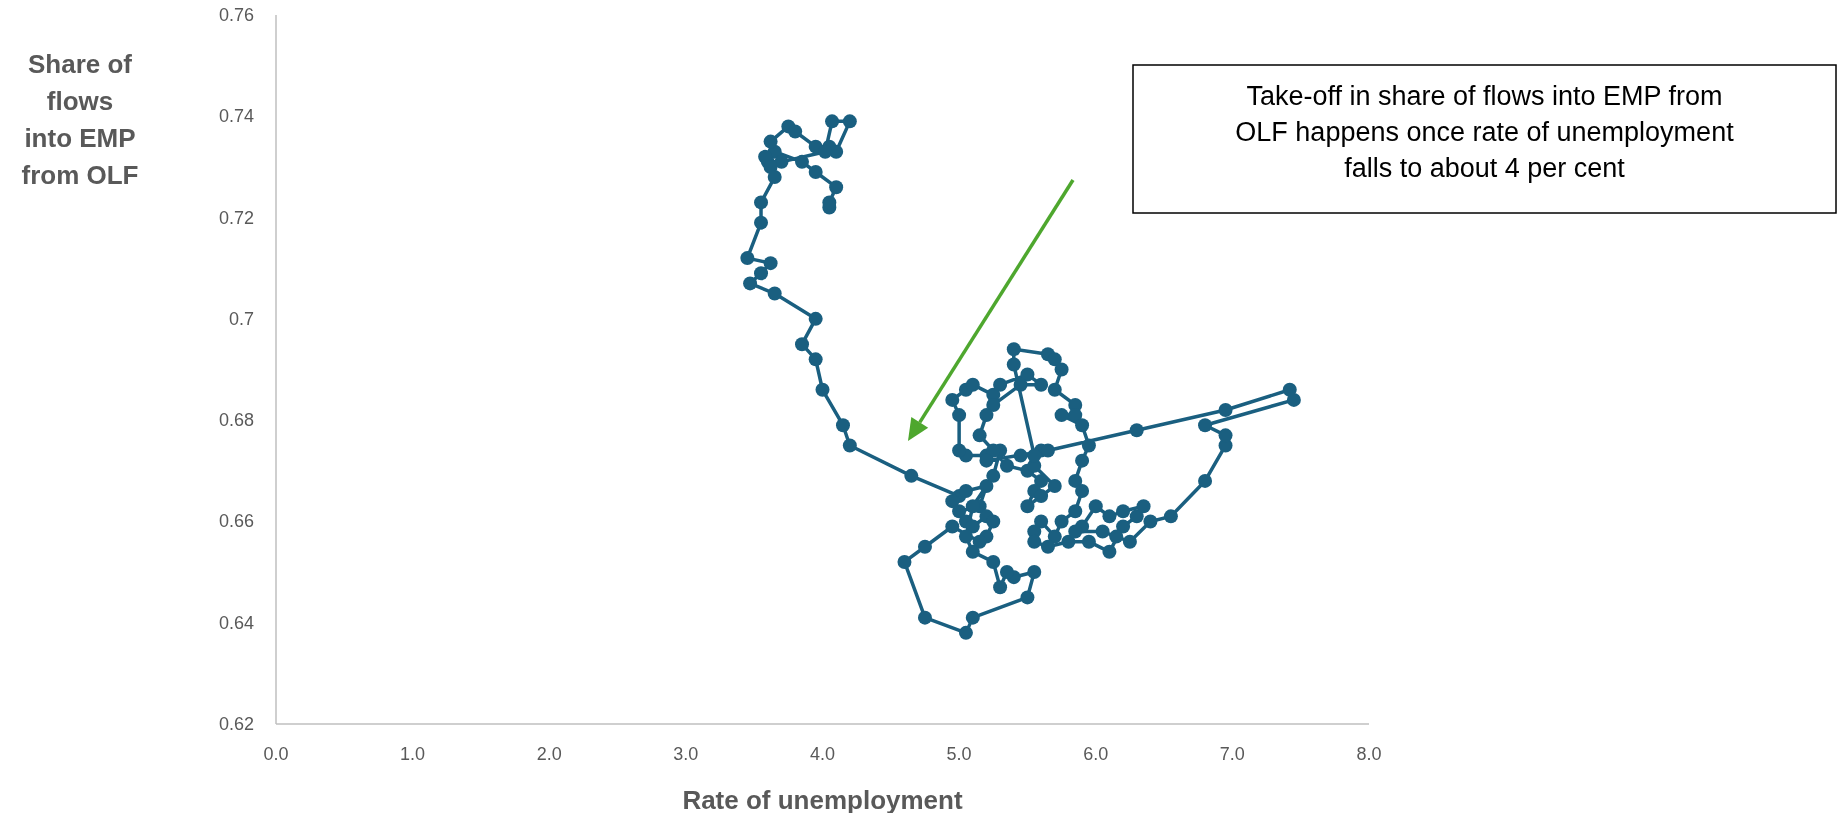 This screenshot has height=821, width=1845. I want to click on y-tick-label: 0.72, so click(236, 217).